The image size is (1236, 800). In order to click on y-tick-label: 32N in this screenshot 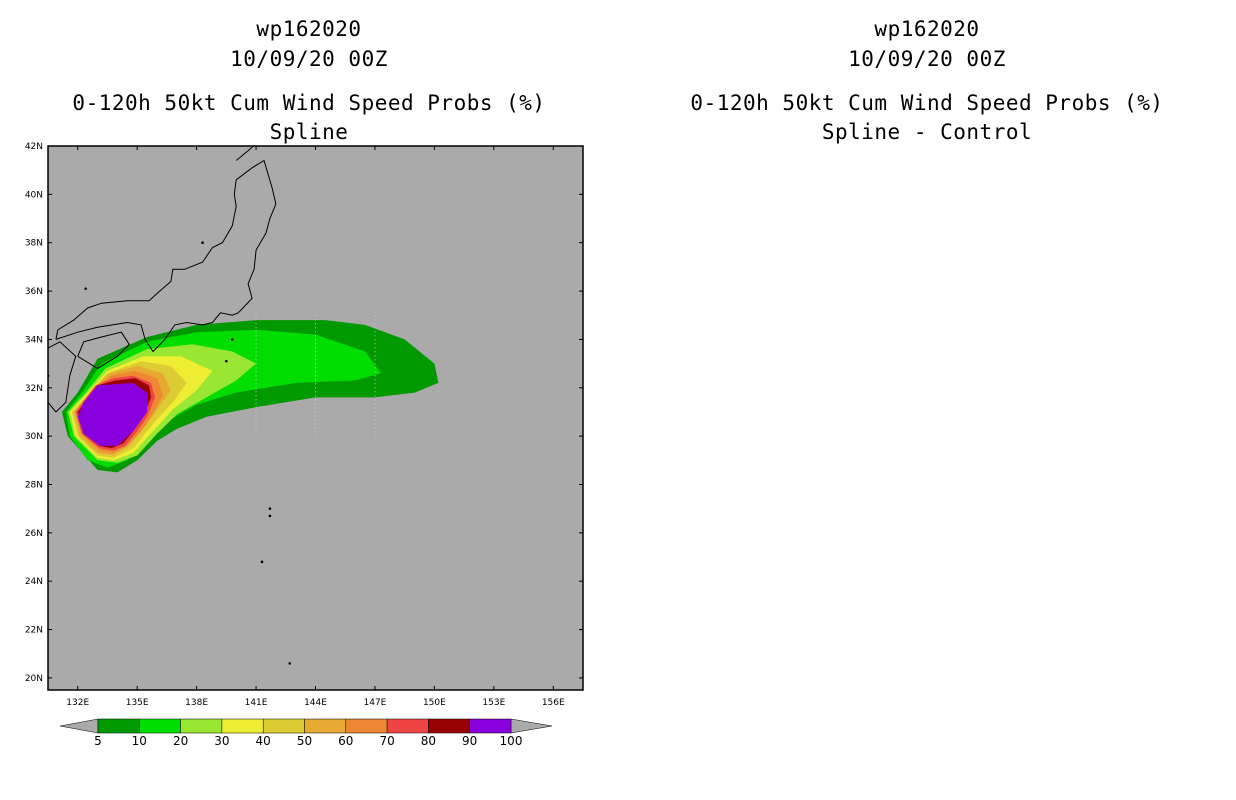, I will do `click(34, 389)`.